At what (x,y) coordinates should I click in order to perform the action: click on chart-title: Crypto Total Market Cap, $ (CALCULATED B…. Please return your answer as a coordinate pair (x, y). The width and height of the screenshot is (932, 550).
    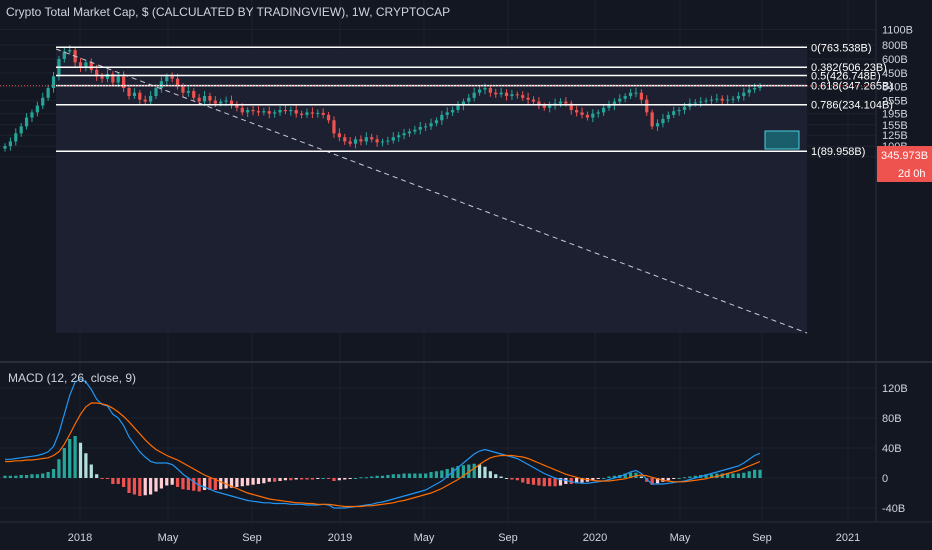
    Looking at the image, I should click on (228, 12).